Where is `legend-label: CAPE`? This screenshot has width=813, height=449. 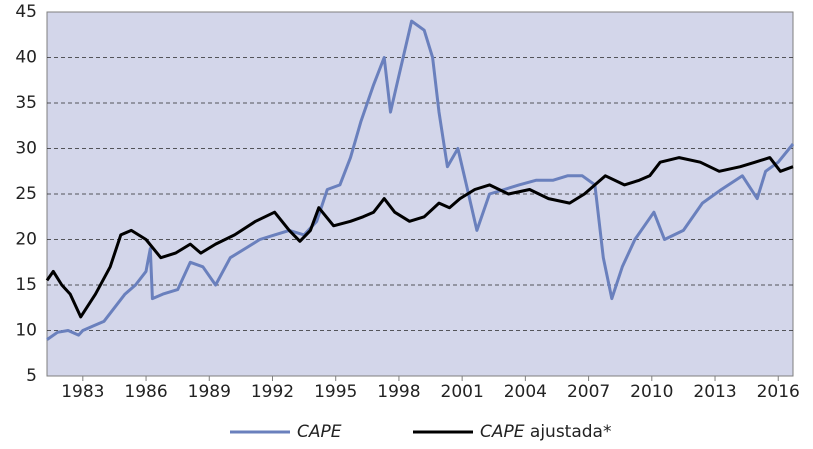 legend-label: CAPE is located at coordinates (319, 432).